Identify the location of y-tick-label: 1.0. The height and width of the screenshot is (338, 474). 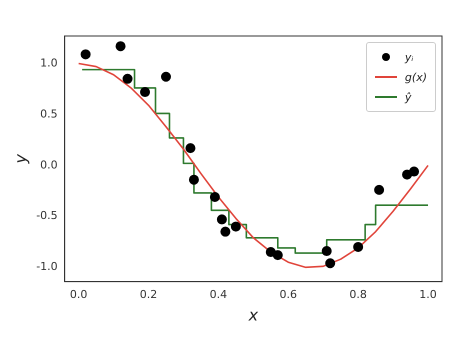
(49, 63).